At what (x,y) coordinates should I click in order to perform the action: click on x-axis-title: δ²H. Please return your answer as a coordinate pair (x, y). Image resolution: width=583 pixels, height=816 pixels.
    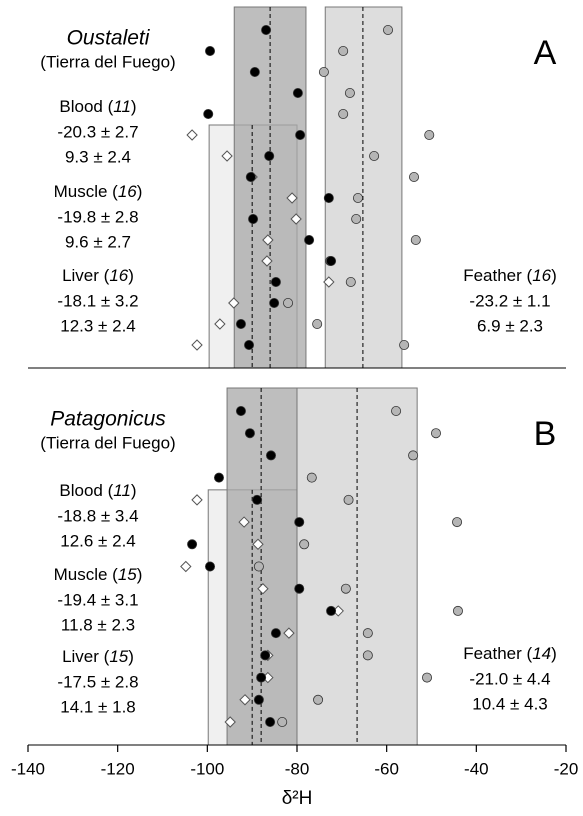
    Looking at the image, I should click on (297, 798).